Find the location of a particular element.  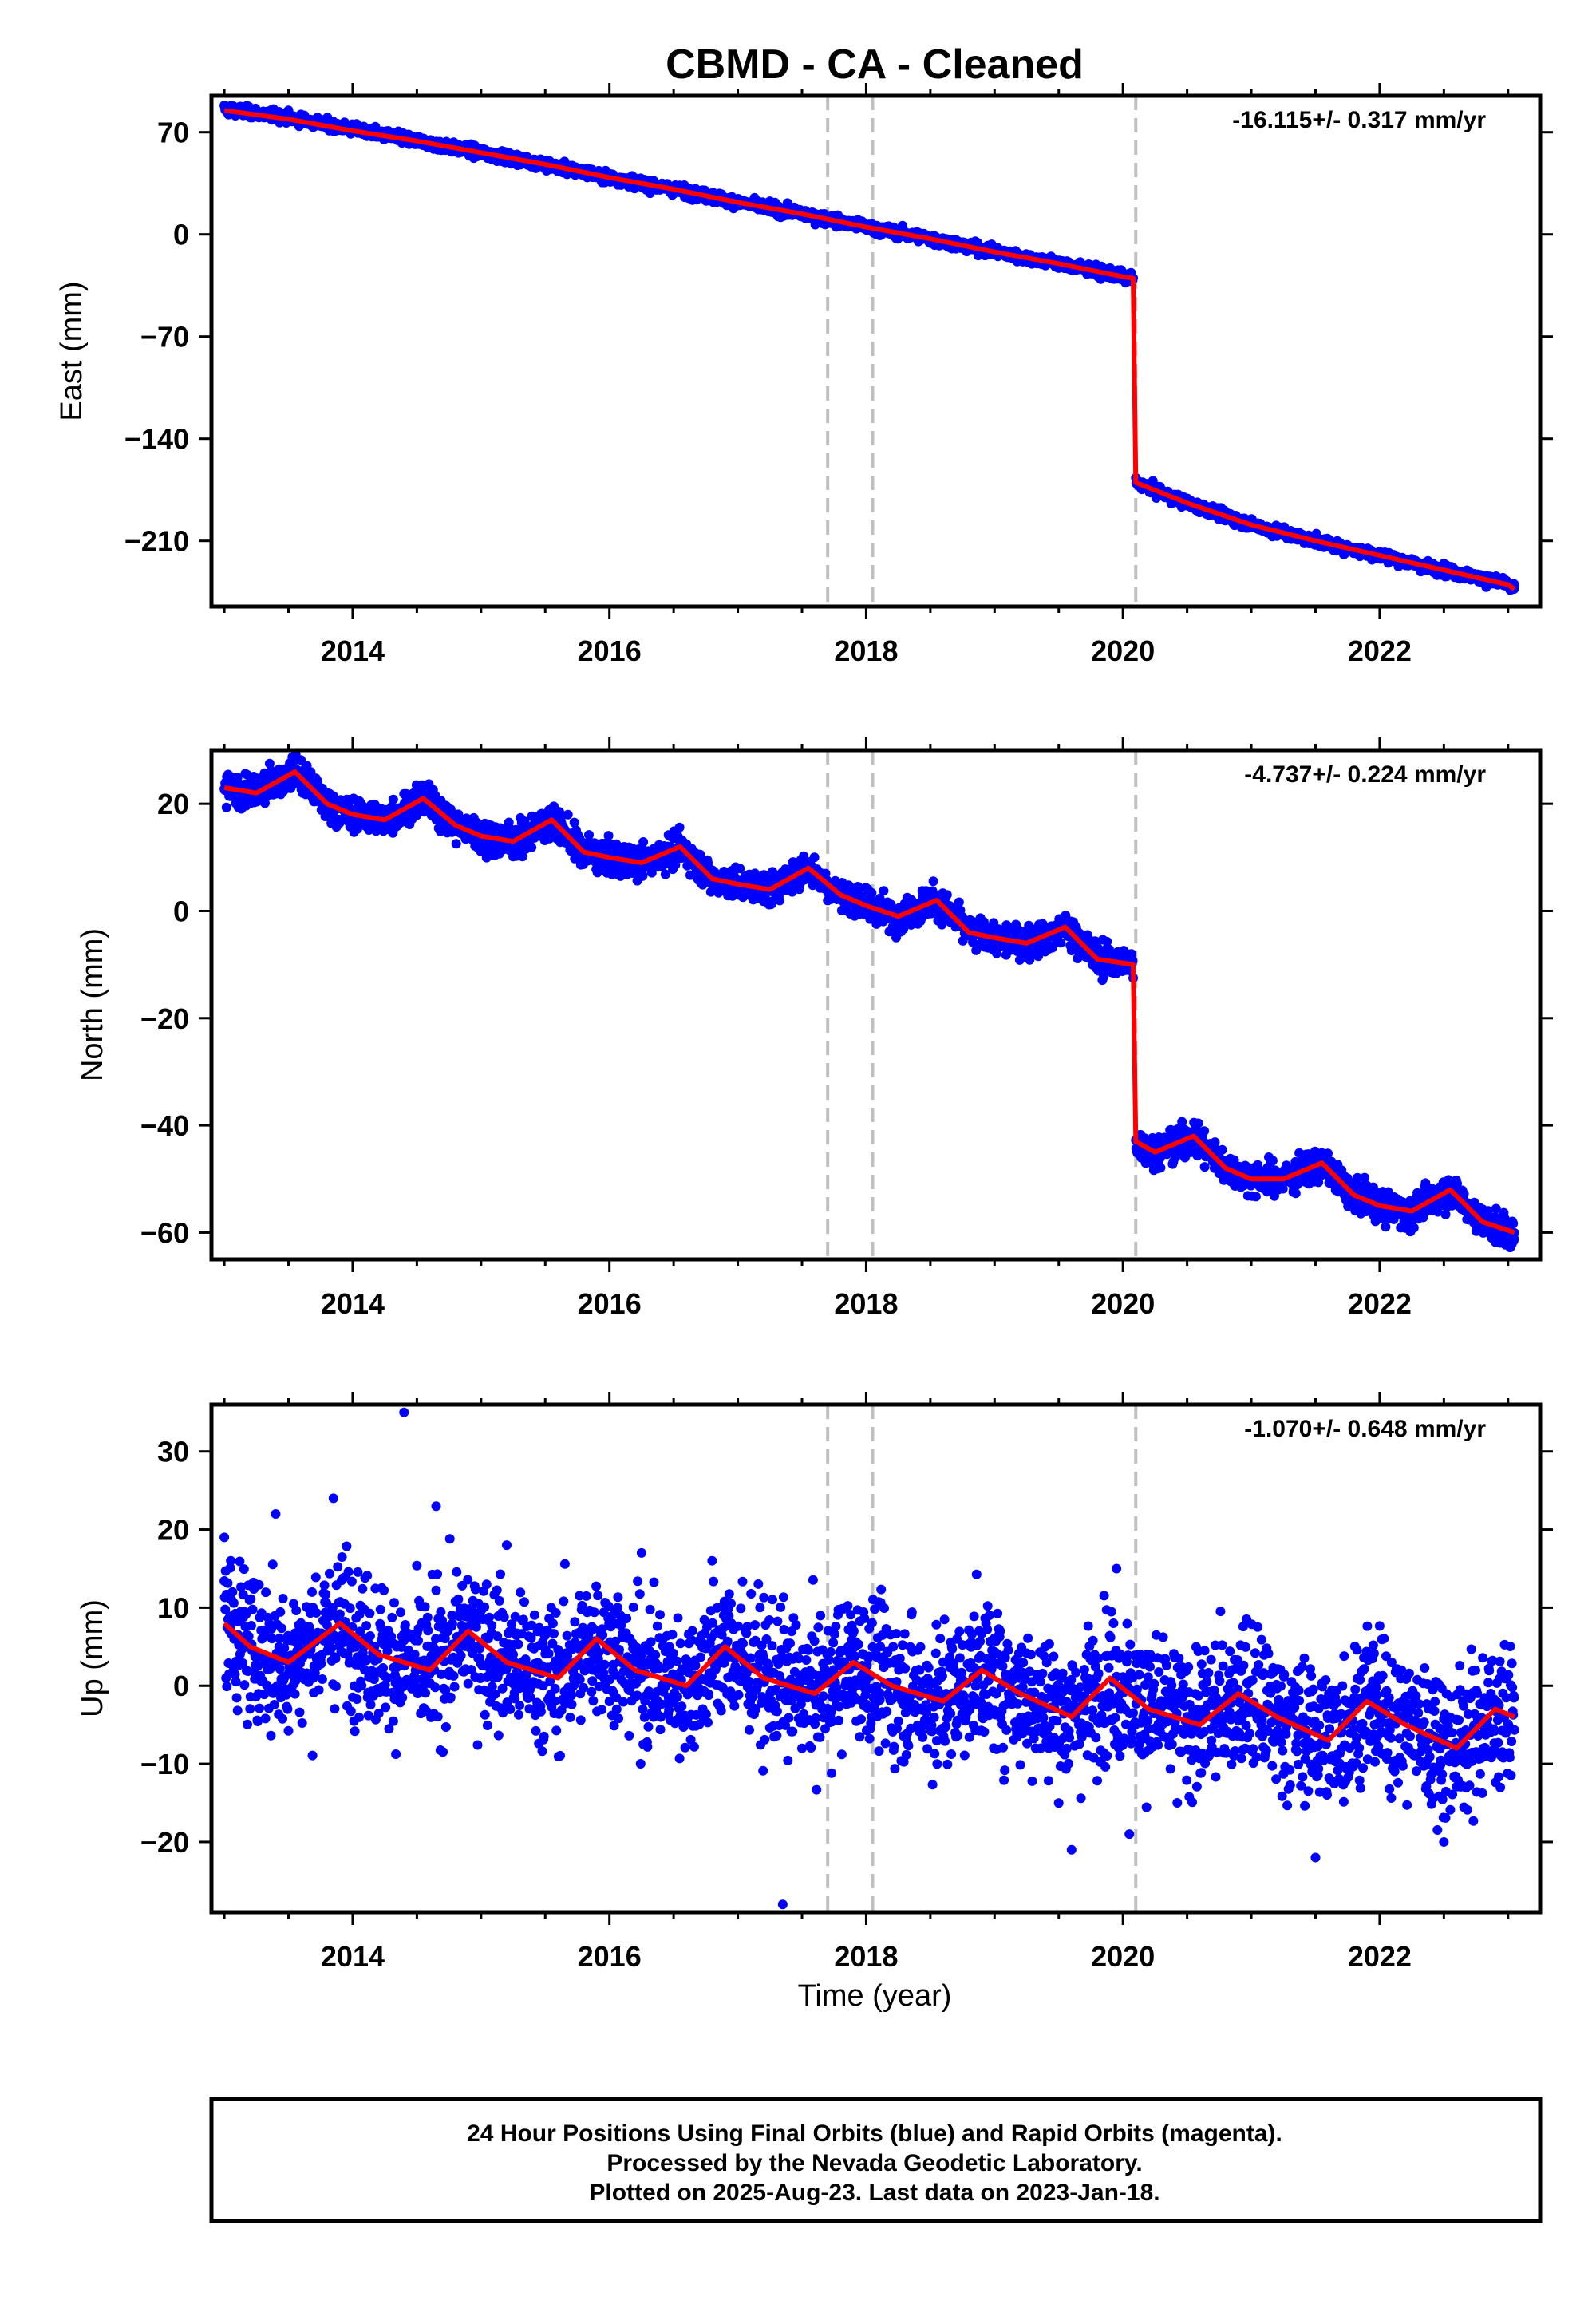

y-tick-label: −140 is located at coordinates (156, 439).